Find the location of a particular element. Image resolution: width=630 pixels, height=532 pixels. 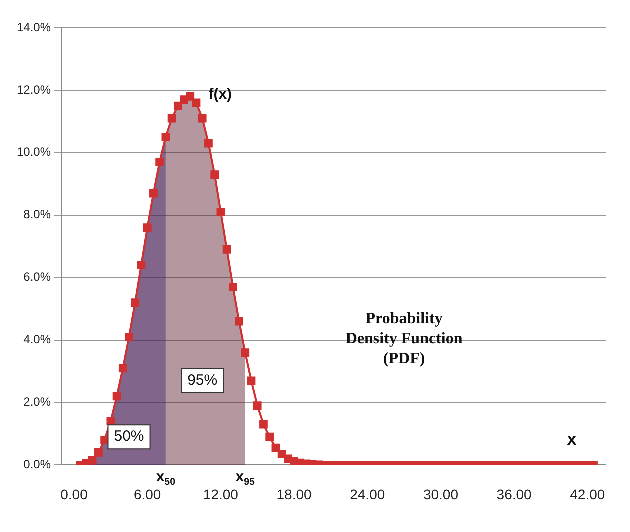

x-tick-label: 36.00 is located at coordinates (514, 494).